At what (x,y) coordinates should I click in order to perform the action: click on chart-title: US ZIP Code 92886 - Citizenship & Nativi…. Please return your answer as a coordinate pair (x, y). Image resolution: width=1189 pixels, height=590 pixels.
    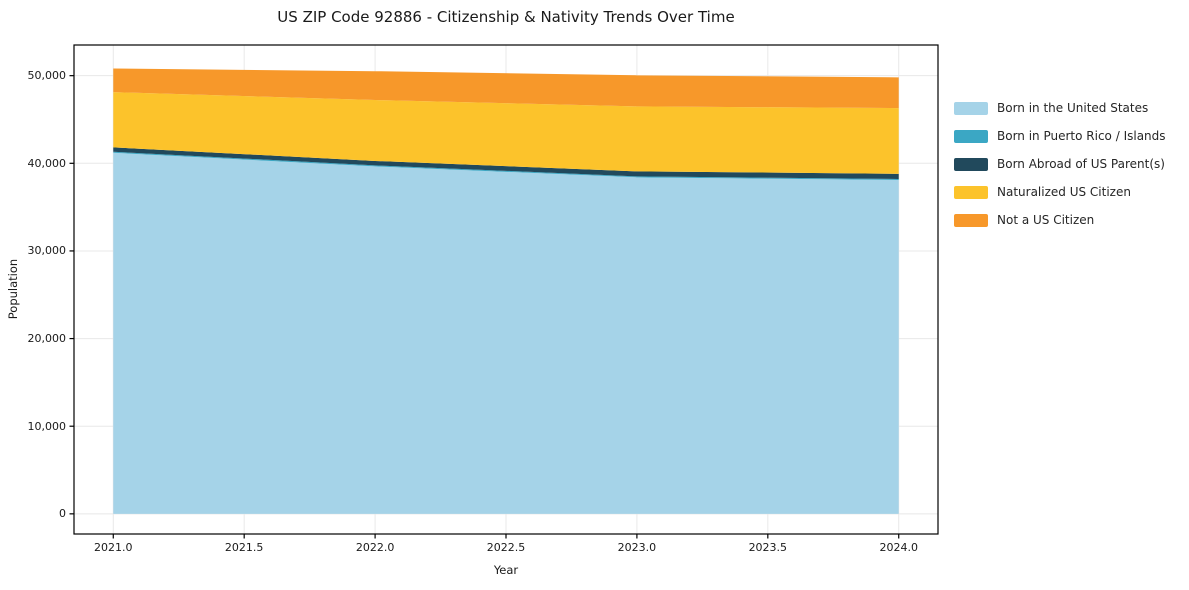
    Looking at the image, I should click on (506, 17).